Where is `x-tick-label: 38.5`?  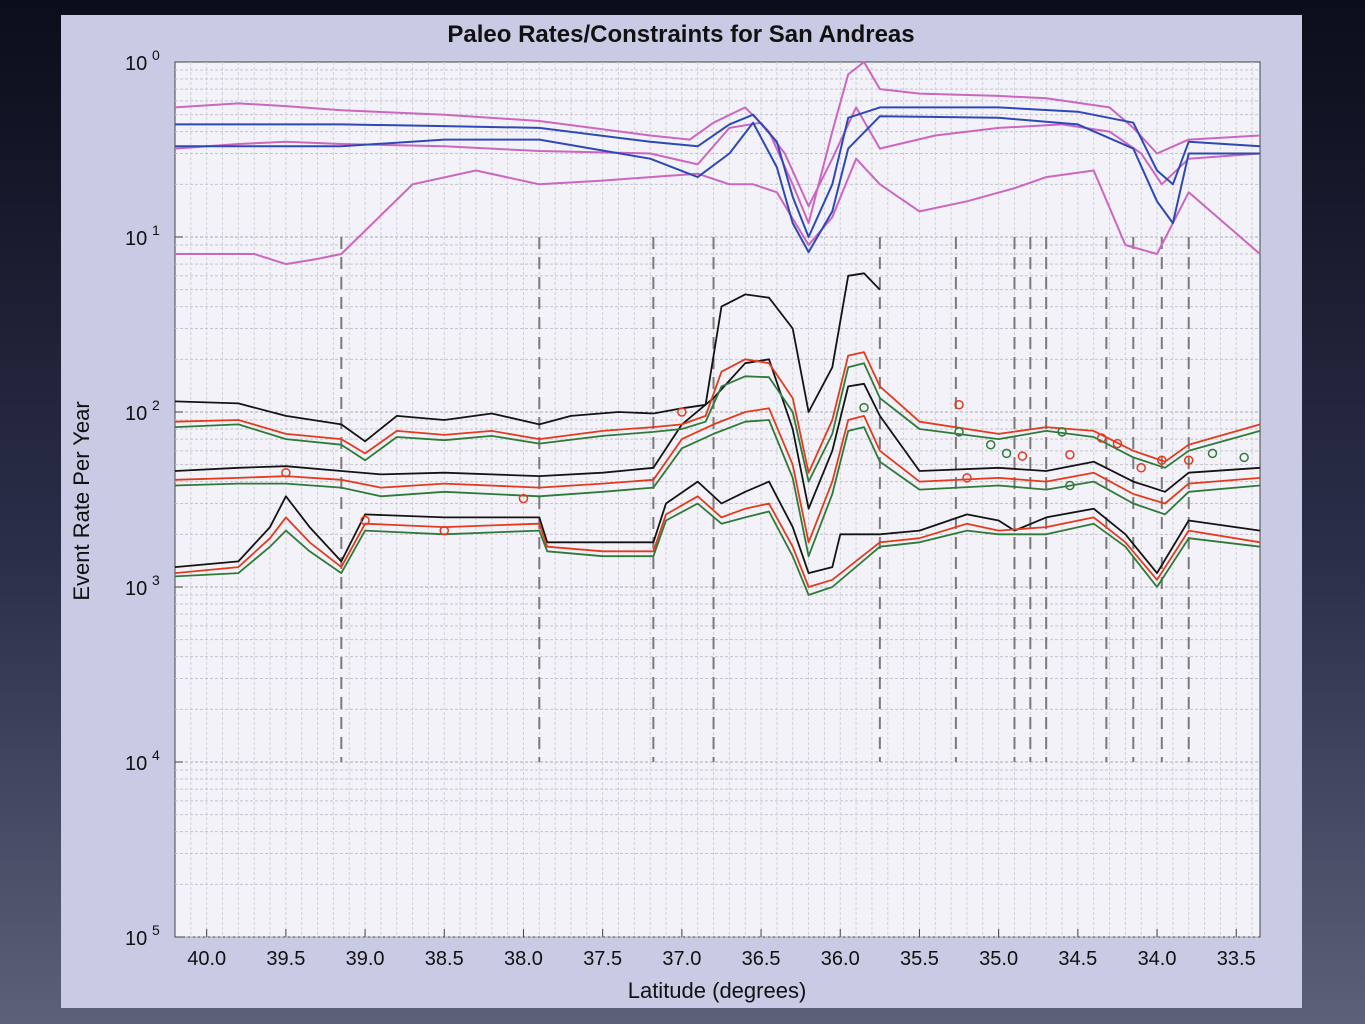 x-tick-label: 38.5 is located at coordinates (444, 959).